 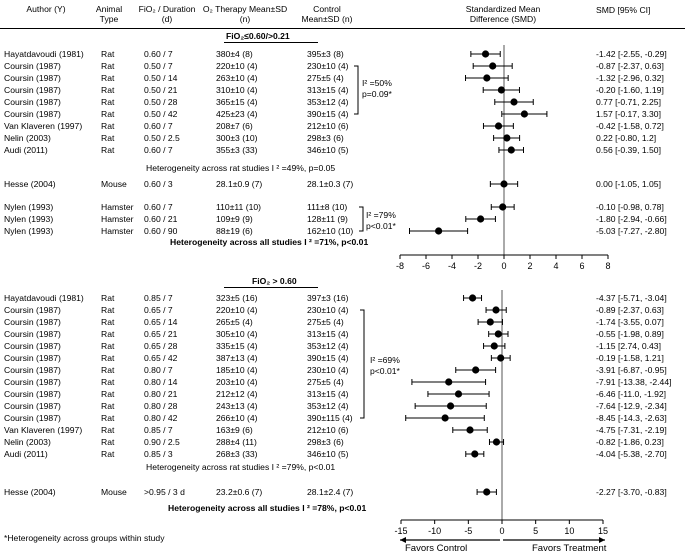 What do you see at coordinates (603, 531) in the screenshot?
I see `x-tick-label: 15` at bounding box center [603, 531].